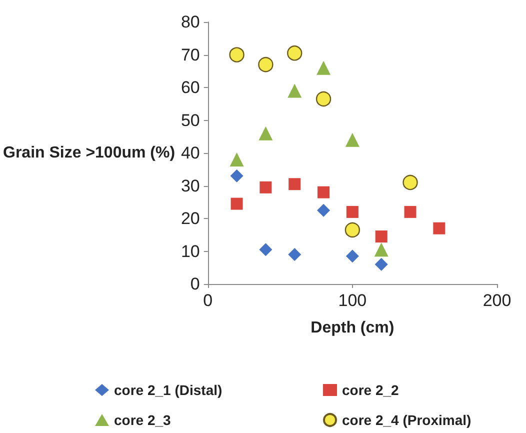 This screenshot has height=433, width=526. I want to click on y-tick-label: 40, so click(190, 153).